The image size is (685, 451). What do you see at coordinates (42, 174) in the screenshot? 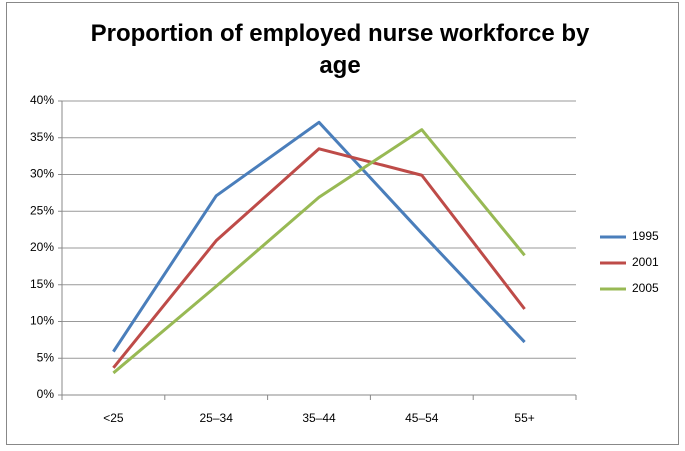
I see `y-tick-label: 30%` at bounding box center [42, 174].